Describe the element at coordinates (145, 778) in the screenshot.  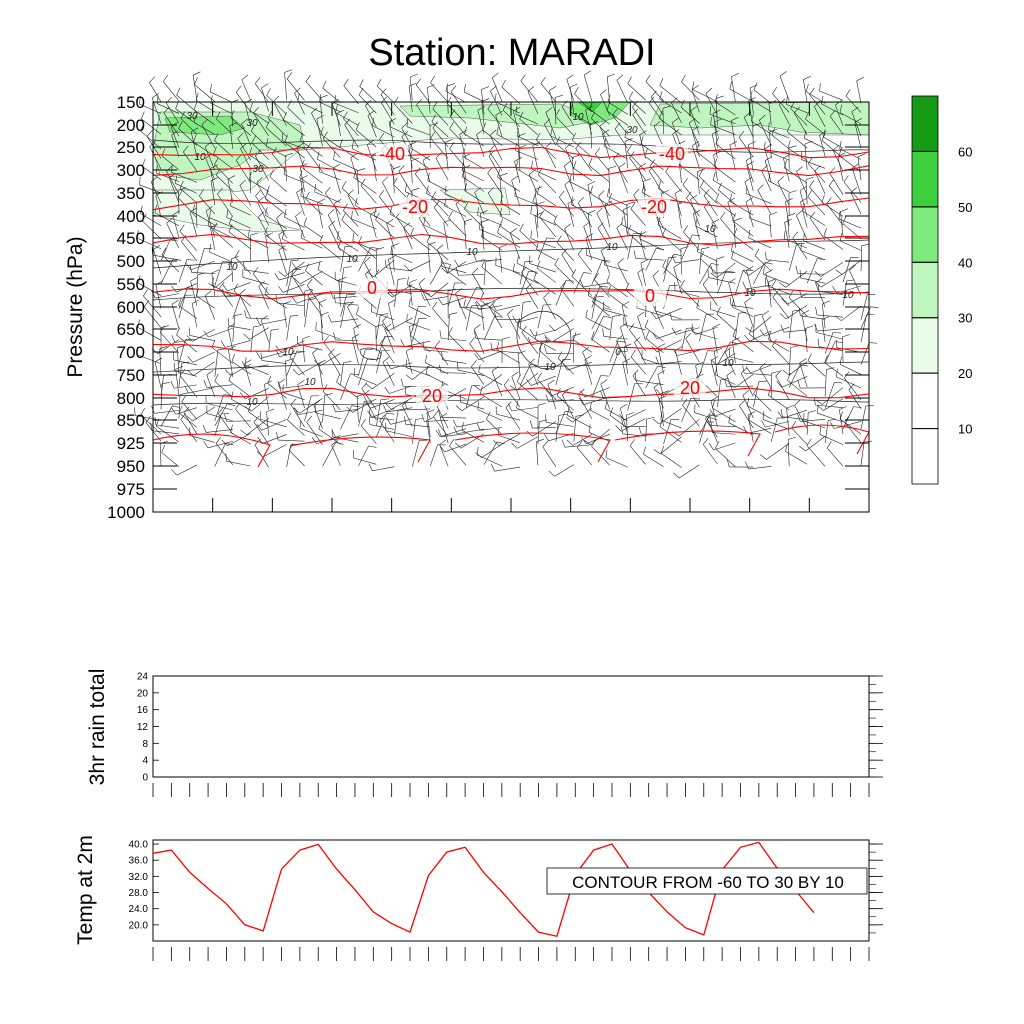
I see `rain-y-tick-label: 0` at that location.